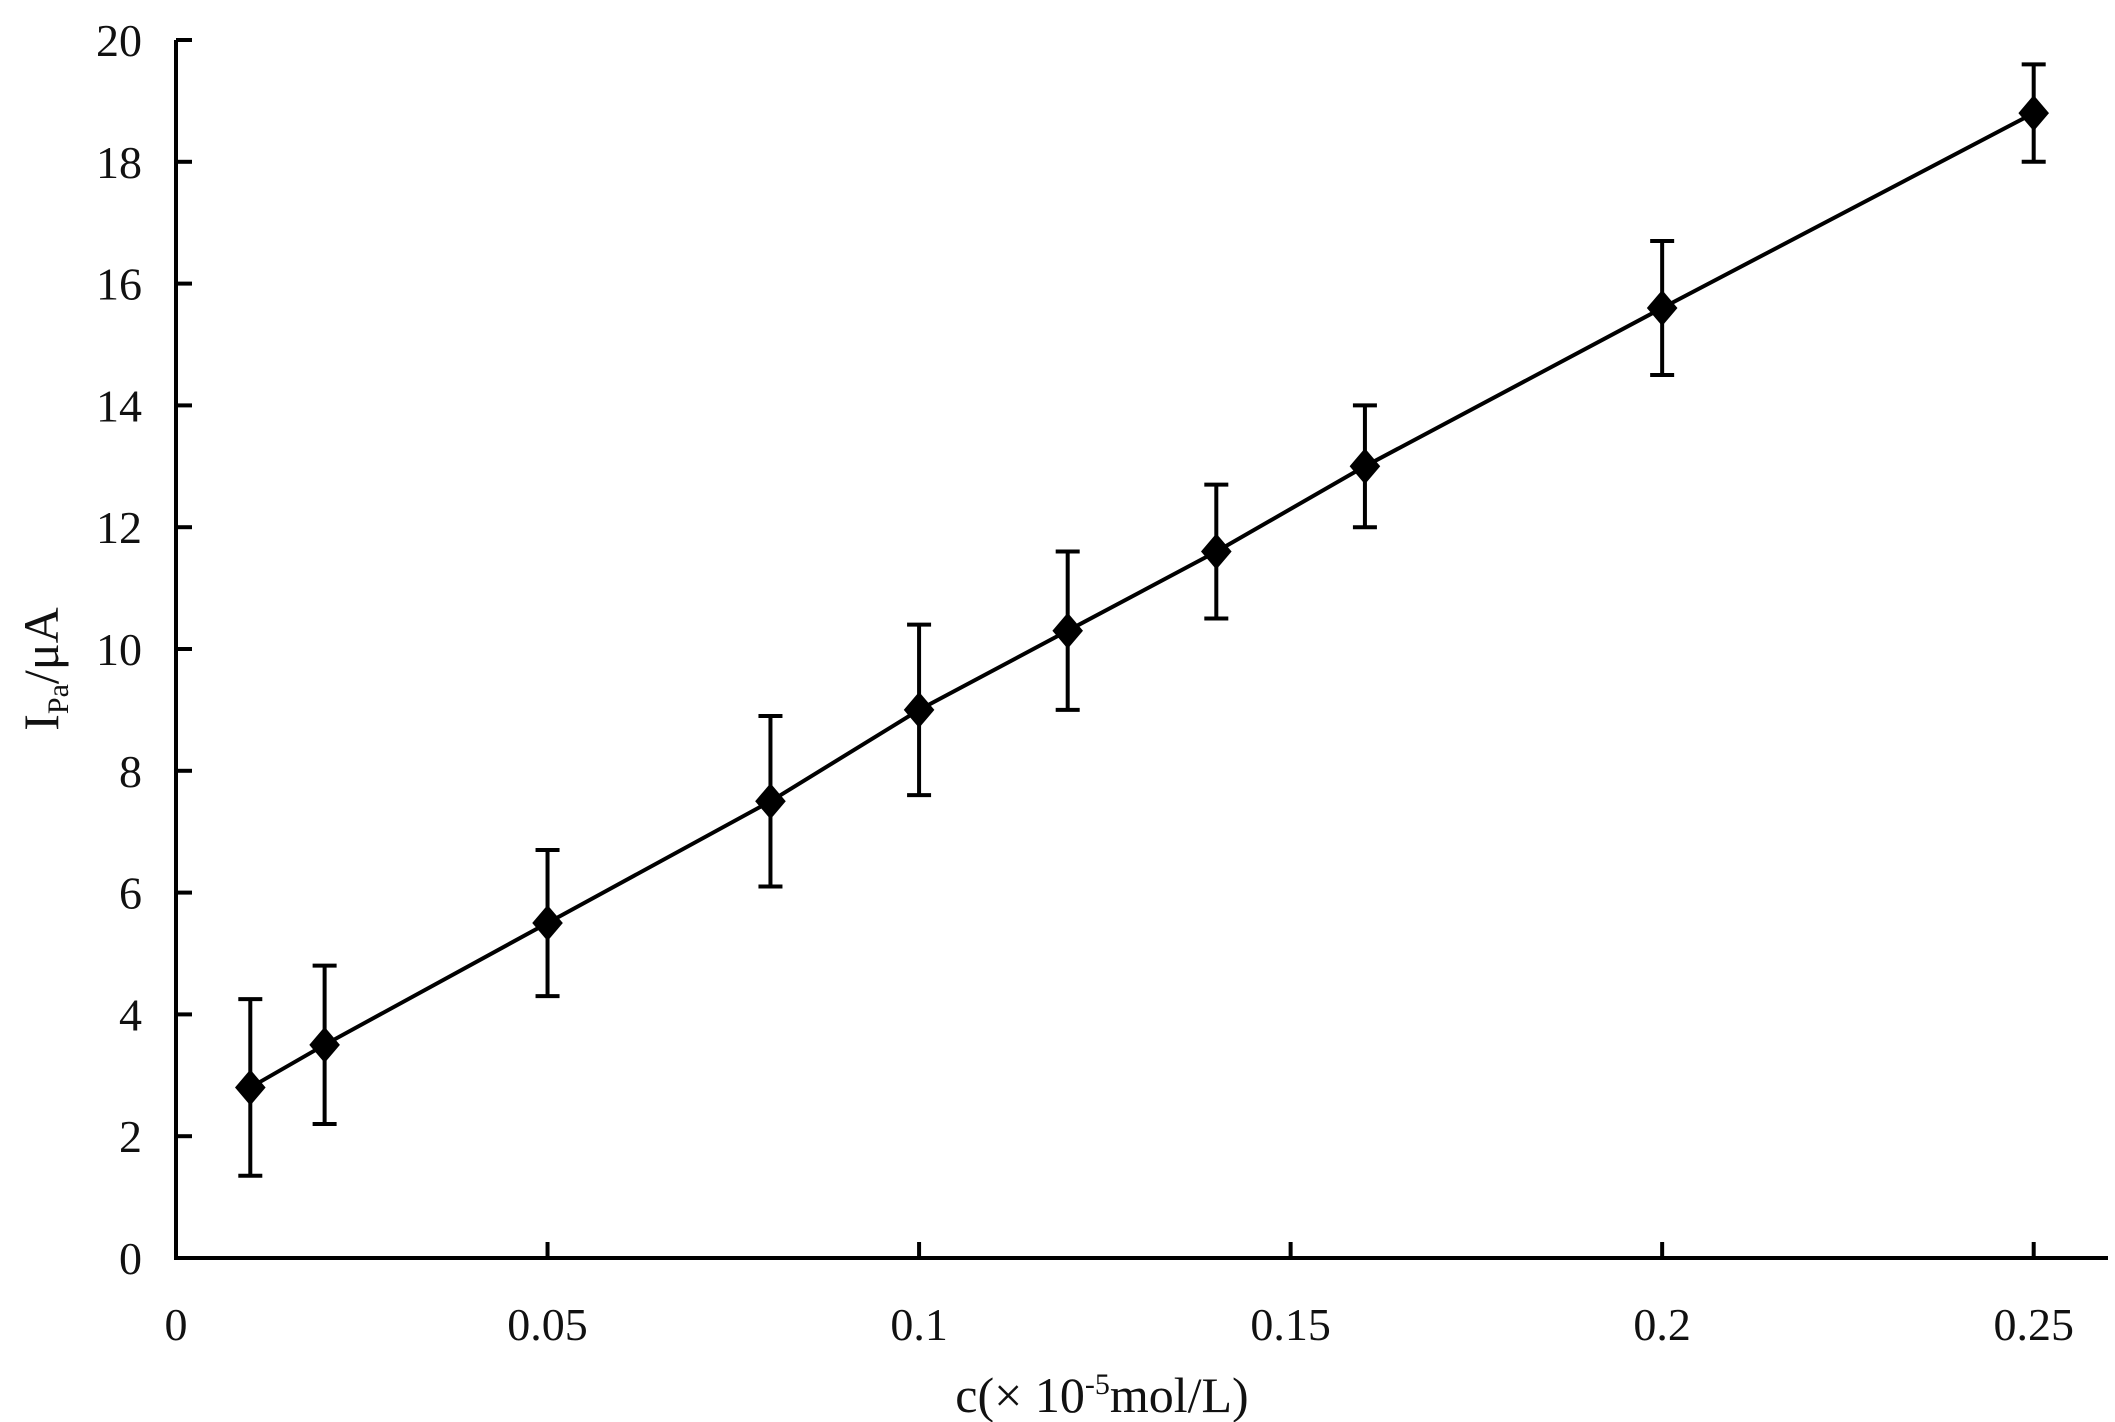 This screenshot has height=1422, width=2115. I want to click on y-tick-label: 14, so click(119, 405).